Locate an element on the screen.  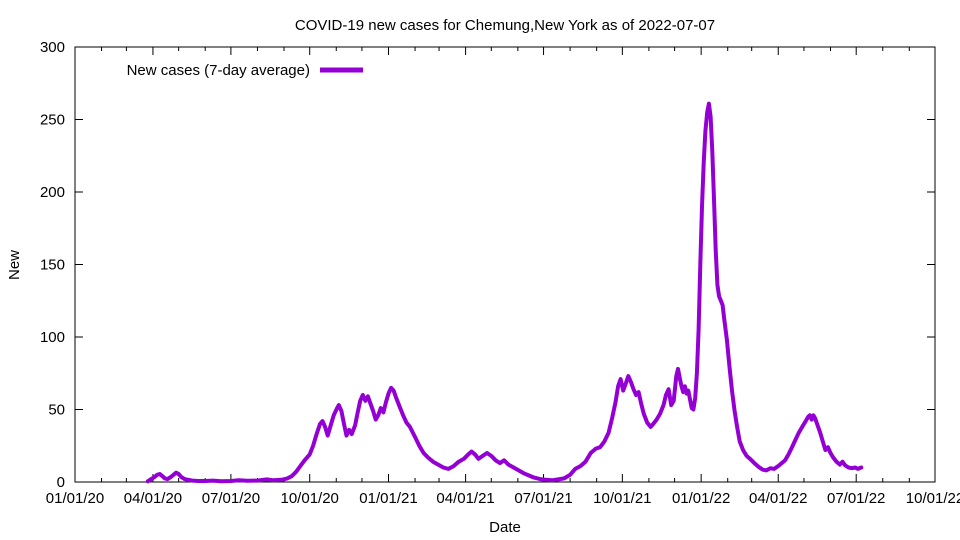
x-tick-label: 07/01/20 is located at coordinates (231, 498).